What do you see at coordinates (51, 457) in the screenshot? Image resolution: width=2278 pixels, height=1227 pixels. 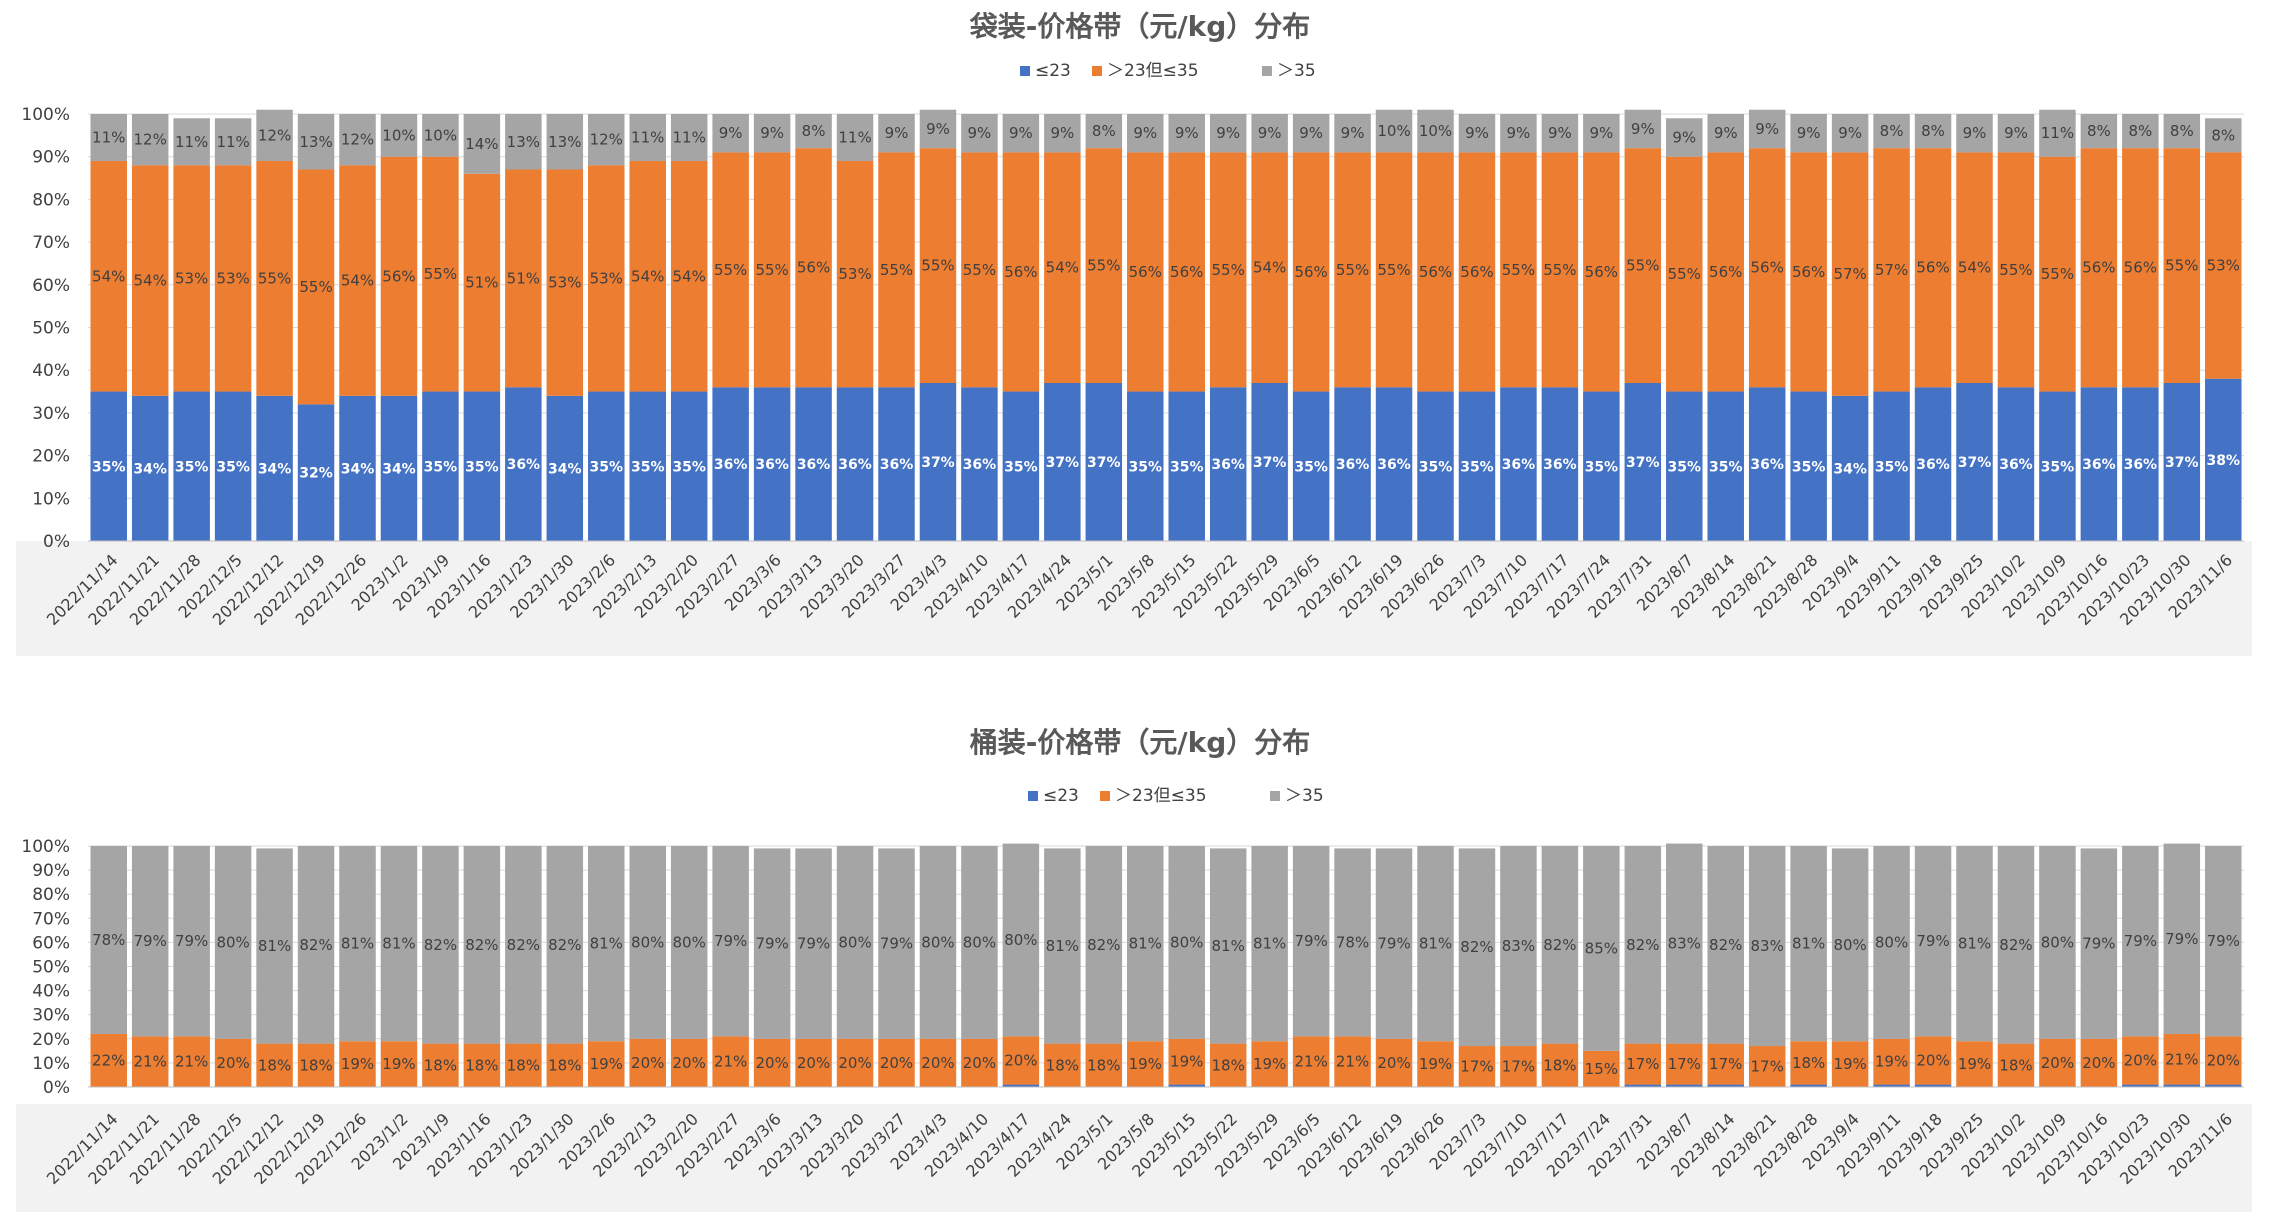 I see `y-tick-label: 20%` at bounding box center [51, 457].